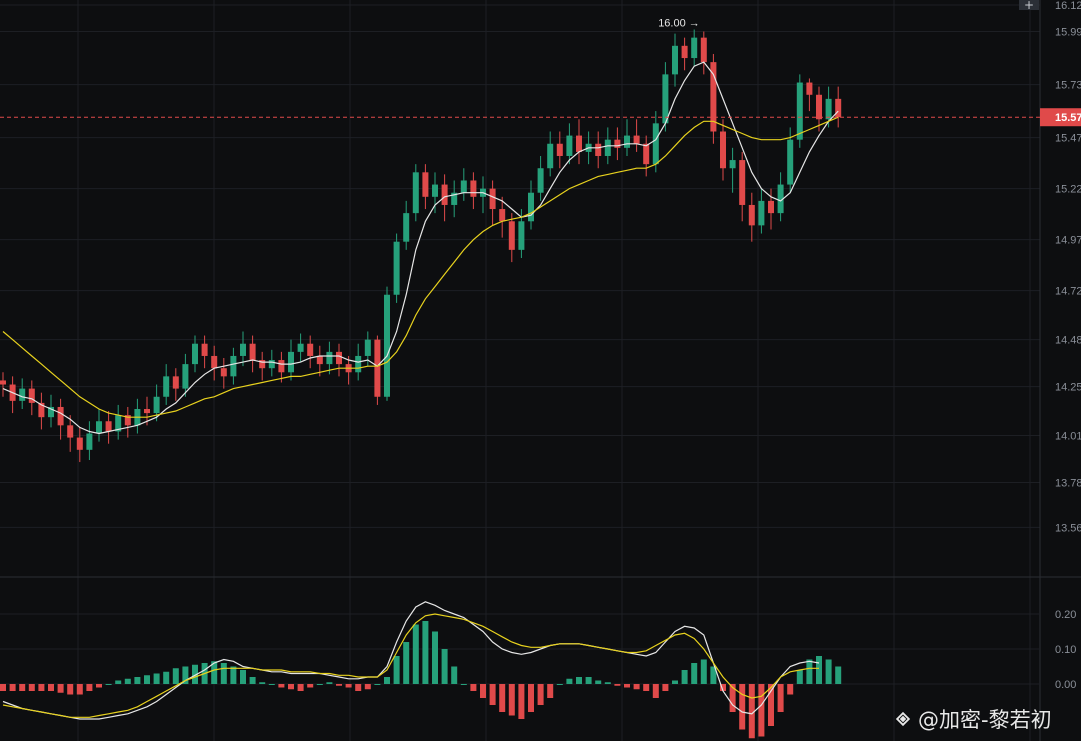 This screenshot has width=1081, height=741. Describe the element at coordinates (1065, 685) in the screenshot. I see `macd-tick-label: 0.00` at that location.